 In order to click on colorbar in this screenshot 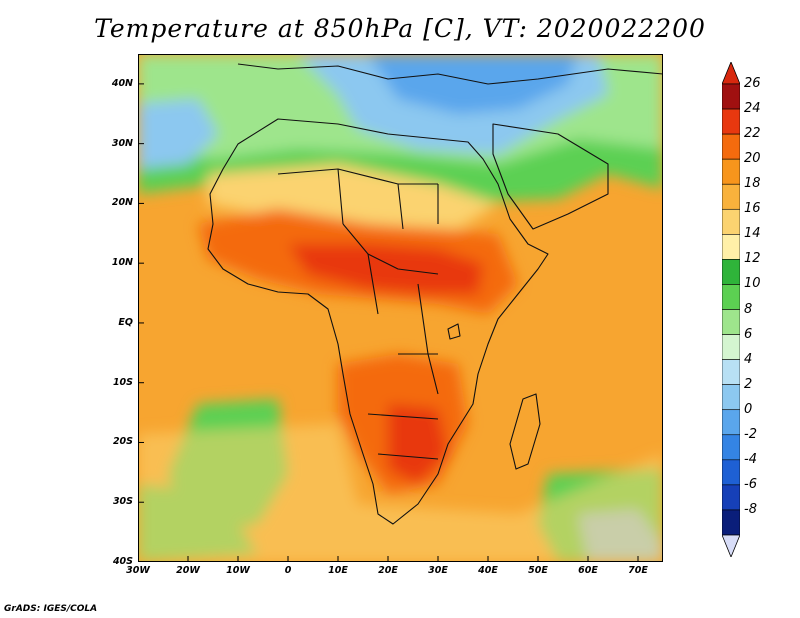, I will do `click(731, 309)`.